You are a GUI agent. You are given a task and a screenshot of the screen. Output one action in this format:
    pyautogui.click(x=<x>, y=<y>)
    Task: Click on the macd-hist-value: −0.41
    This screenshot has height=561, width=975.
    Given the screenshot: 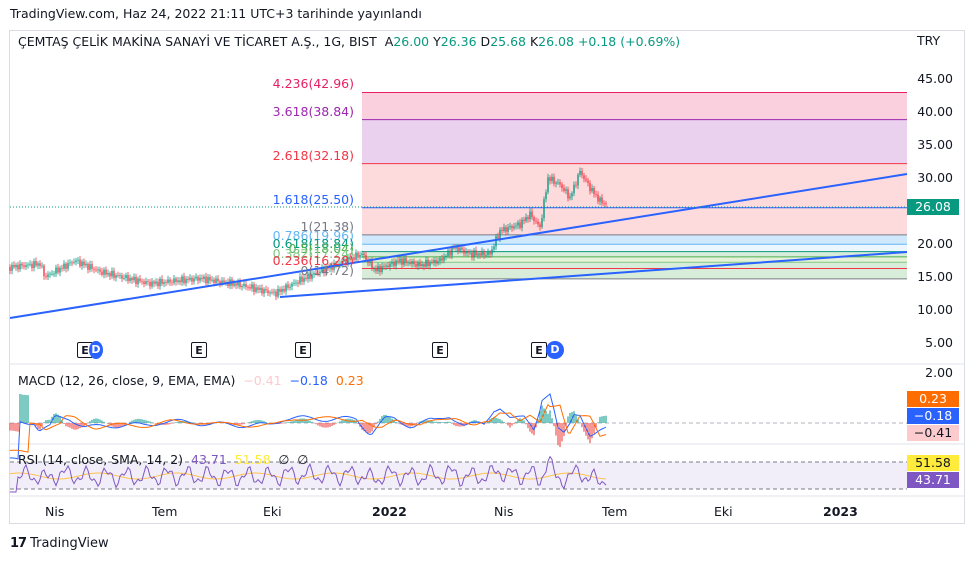 What is the action you would take?
    pyautogui.click(x=262, y=380)
    